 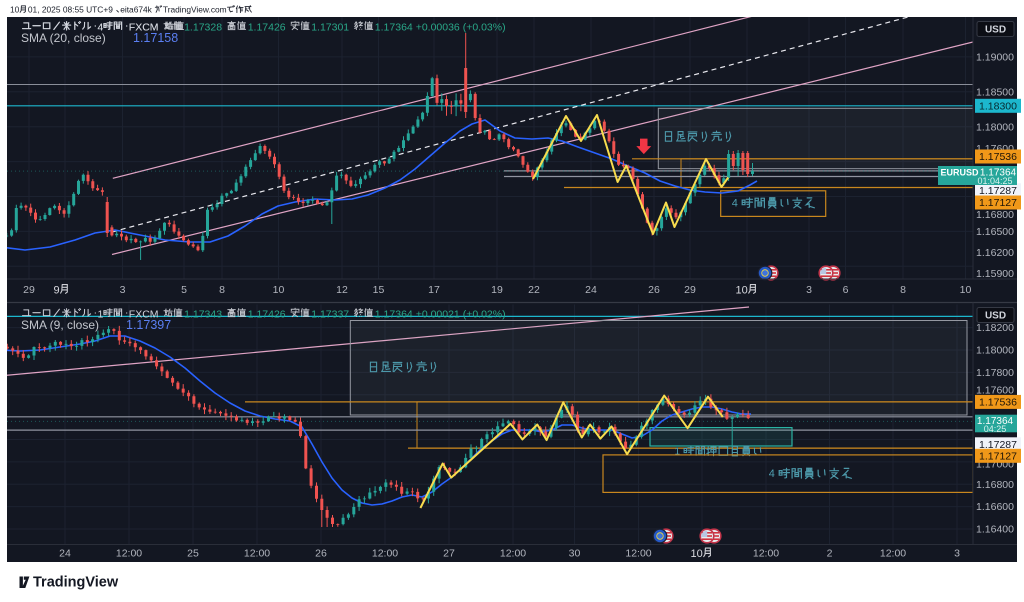 What do you see at coordinates (534, 290) in the screenshot?
I see `svg-text: 22` at bounding box center [534, 290].